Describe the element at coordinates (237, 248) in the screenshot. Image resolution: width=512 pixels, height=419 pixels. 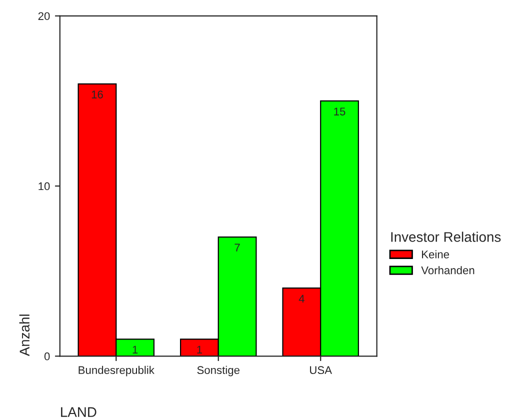
I see `data-label: 7` at that location.